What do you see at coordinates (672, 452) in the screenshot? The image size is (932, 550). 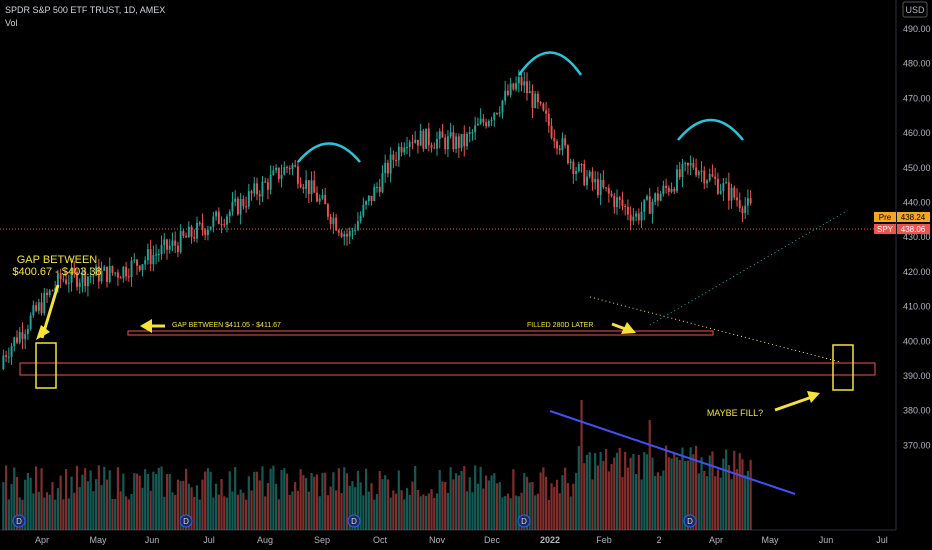 I see `volume-trendline` at bounding box center [672, 452].